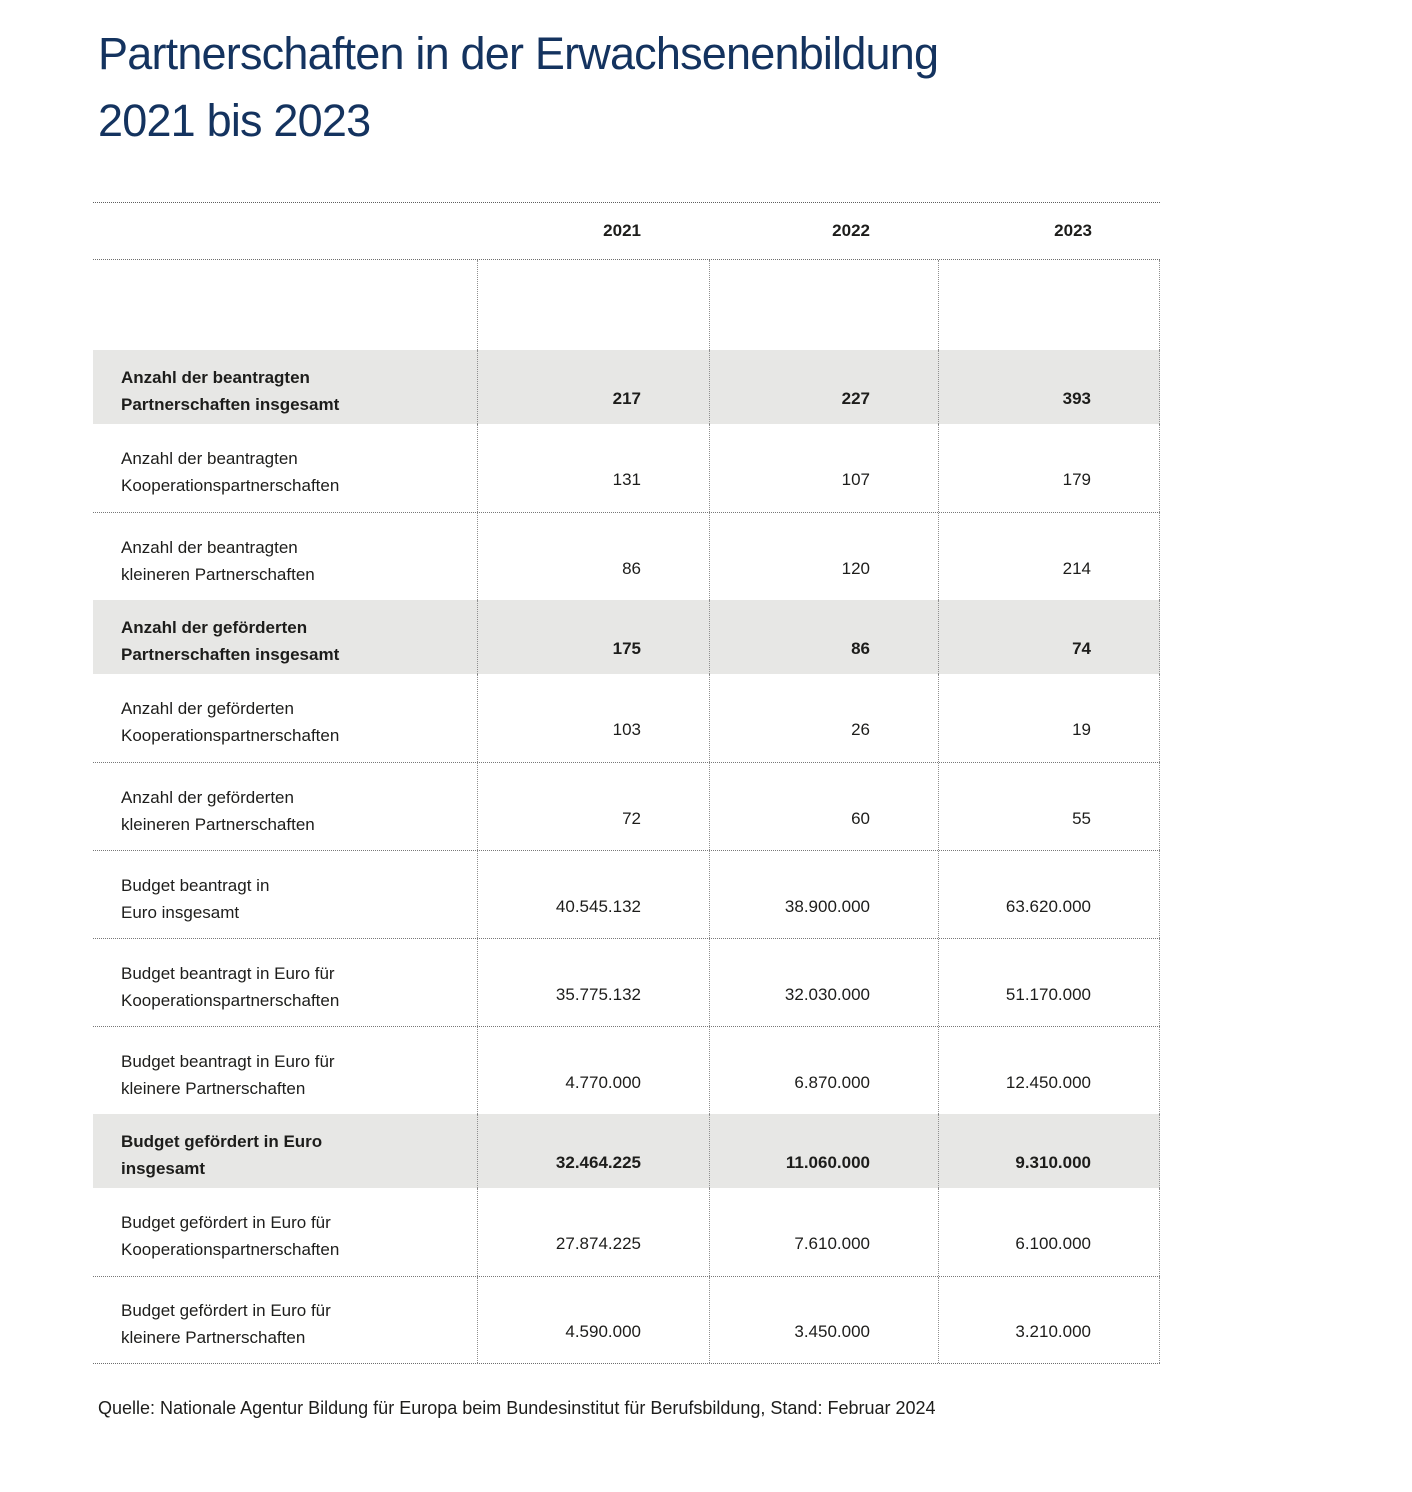 This screenshot has height=1492, width=1412. Describe the element at coordinates (222, 1155) in the screenshot. I see `row-label: Budget gefördert in Euro insgesamt` at that location.